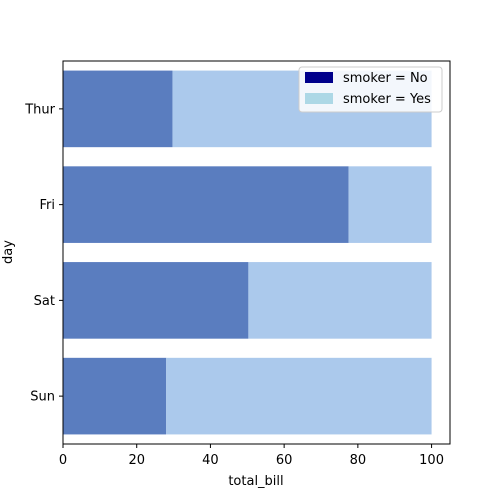  What do you see at coordinates (44, 301) in the screenshot?
I see `y-tick-label: Sat` at bounding box center [44, 301].